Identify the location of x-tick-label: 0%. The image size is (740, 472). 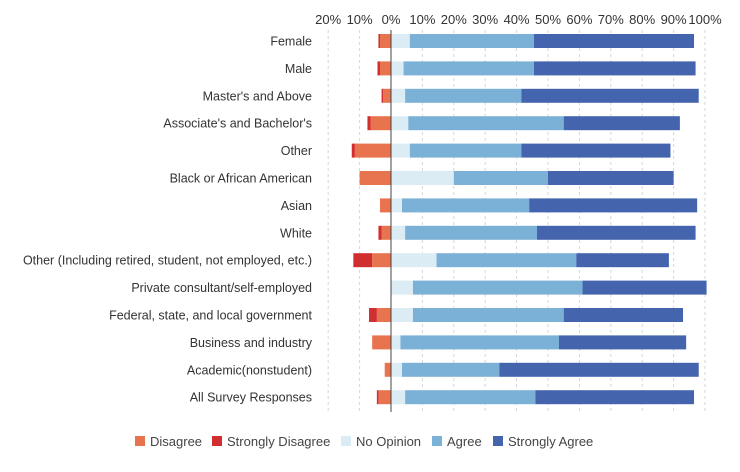
(391, 19).